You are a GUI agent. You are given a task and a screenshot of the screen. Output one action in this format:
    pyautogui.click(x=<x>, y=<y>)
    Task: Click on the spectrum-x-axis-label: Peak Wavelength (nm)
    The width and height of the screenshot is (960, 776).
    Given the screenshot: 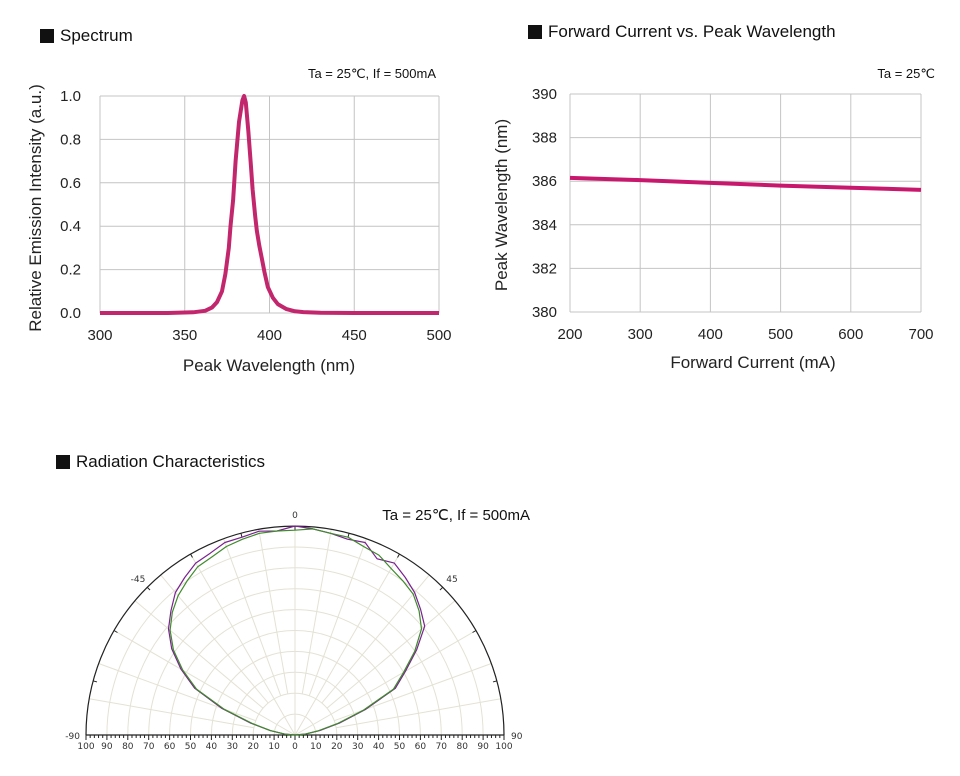 What is the action you would take?
    pyautogui.click(x=269, y=365)
    